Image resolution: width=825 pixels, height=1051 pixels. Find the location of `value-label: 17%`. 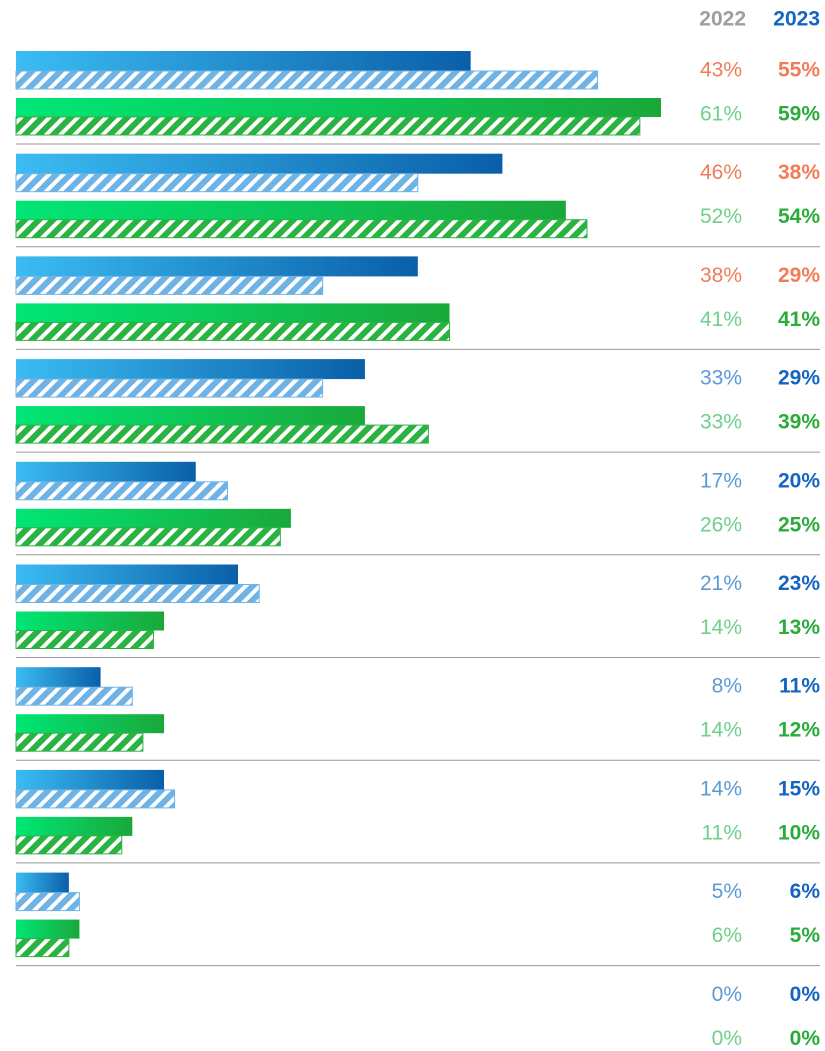

value-label: 17% is located at coordinates (721, 480).